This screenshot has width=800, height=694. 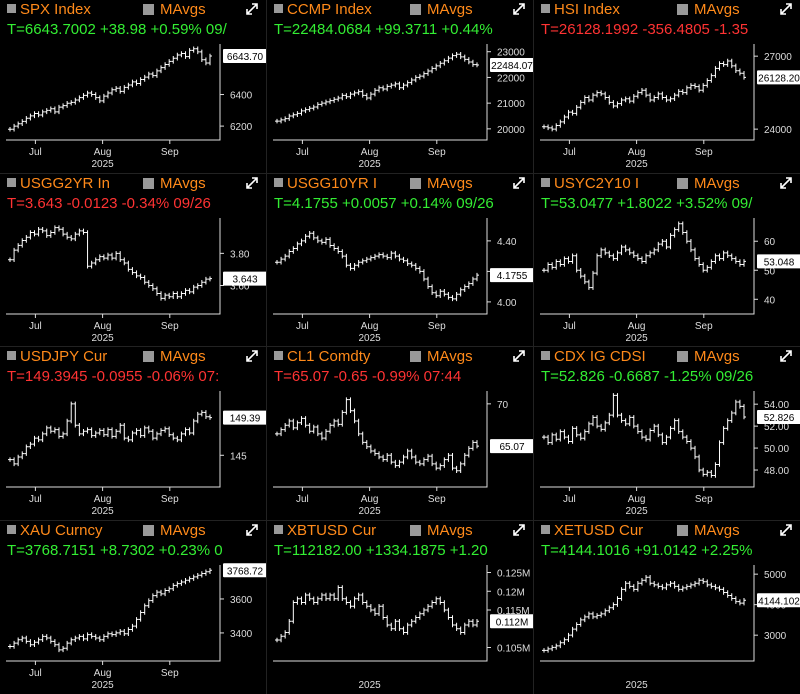 I want to click on price-quote: T=4.1755 +0.0057 +0.14% 09/26, so click(x=384, y=203).